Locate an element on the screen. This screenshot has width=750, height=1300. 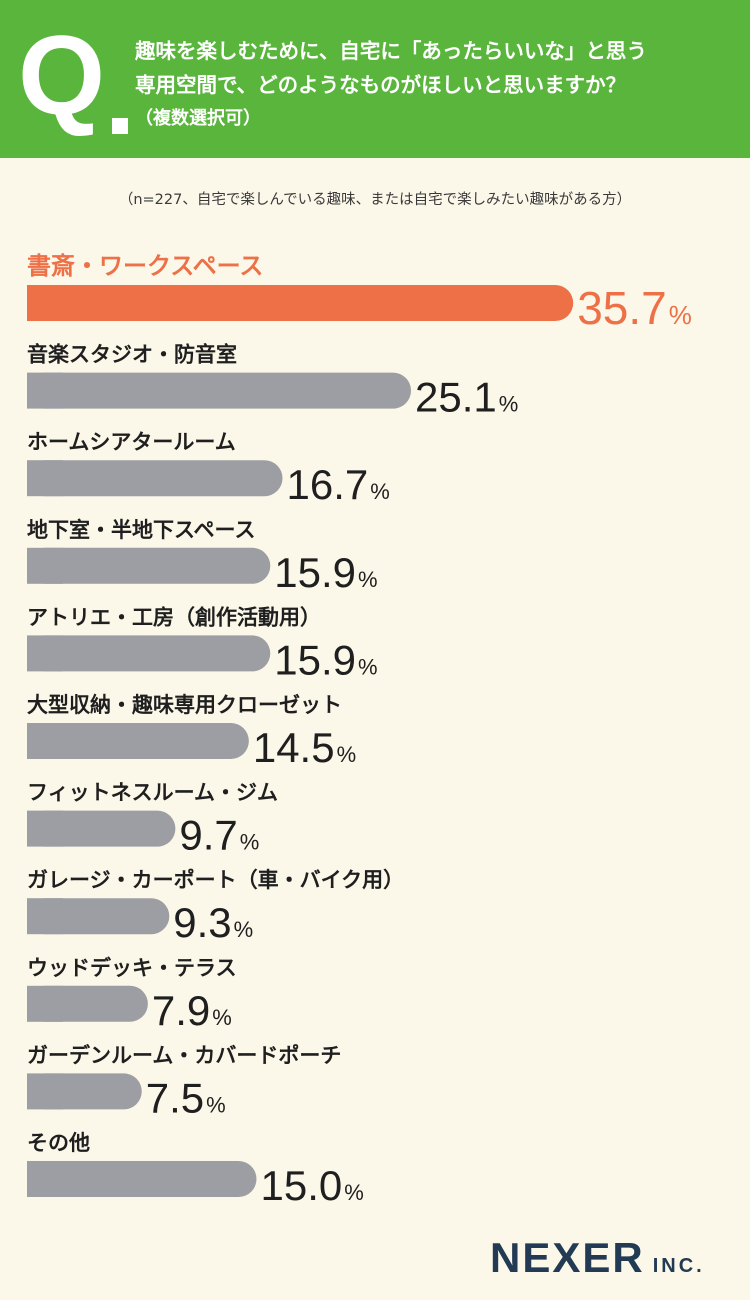
category-label: その他 is located at coordinates (58, 1143).